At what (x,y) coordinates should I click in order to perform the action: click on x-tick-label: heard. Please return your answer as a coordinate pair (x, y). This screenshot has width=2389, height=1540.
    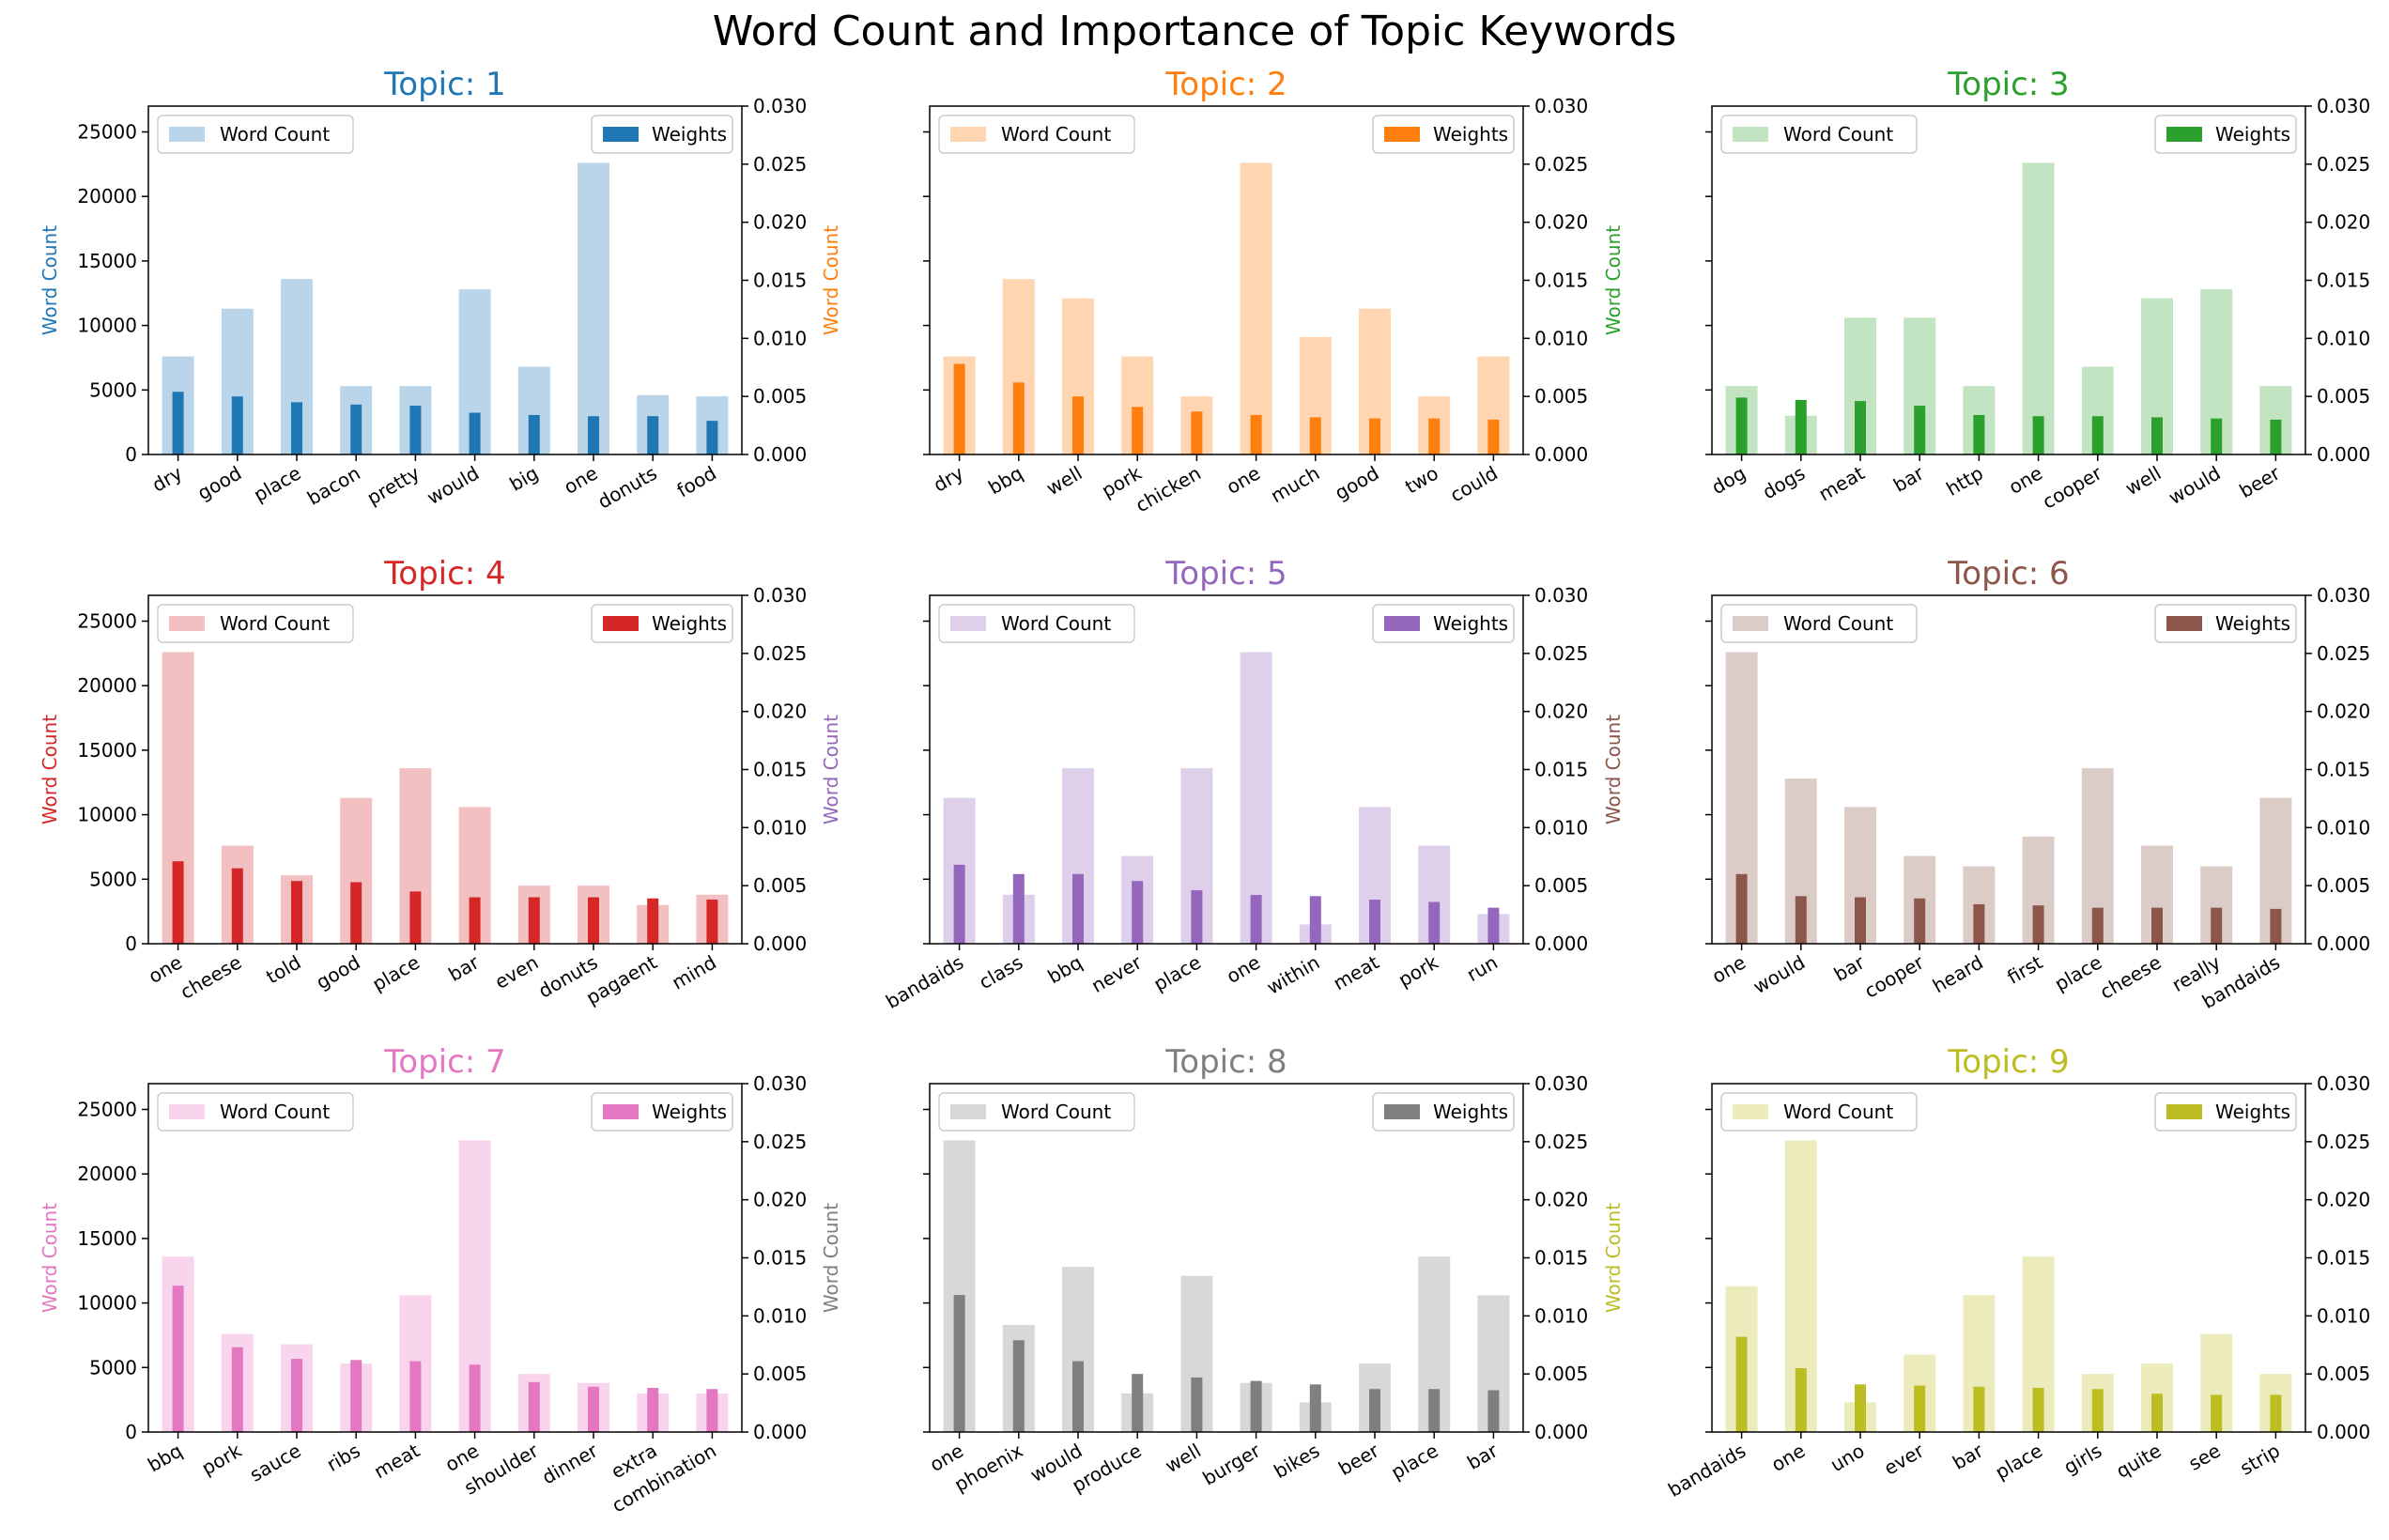
    Looking at the image, I should click on (1958, 974).